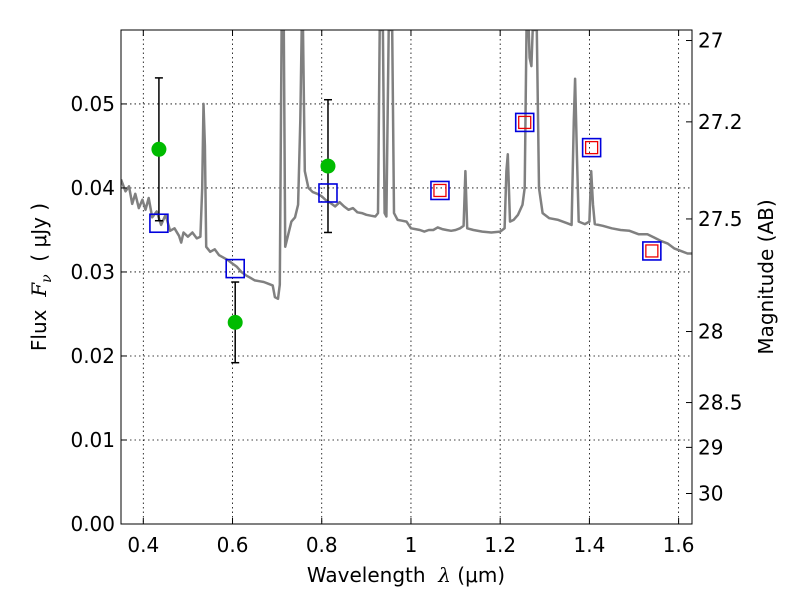 The height and width of the screenshot is (600, 800). What do you see at coordinates (41, 277) in the screenshot?
I see `y-axis-label: Flux Fν ( μJy )` at bounding box center [41, 277].